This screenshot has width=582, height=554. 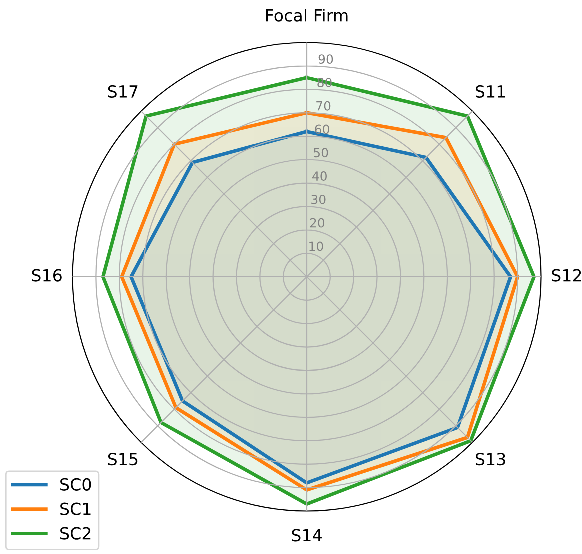 I want to click on spoke-label: S16, so click(x=47, y=275).